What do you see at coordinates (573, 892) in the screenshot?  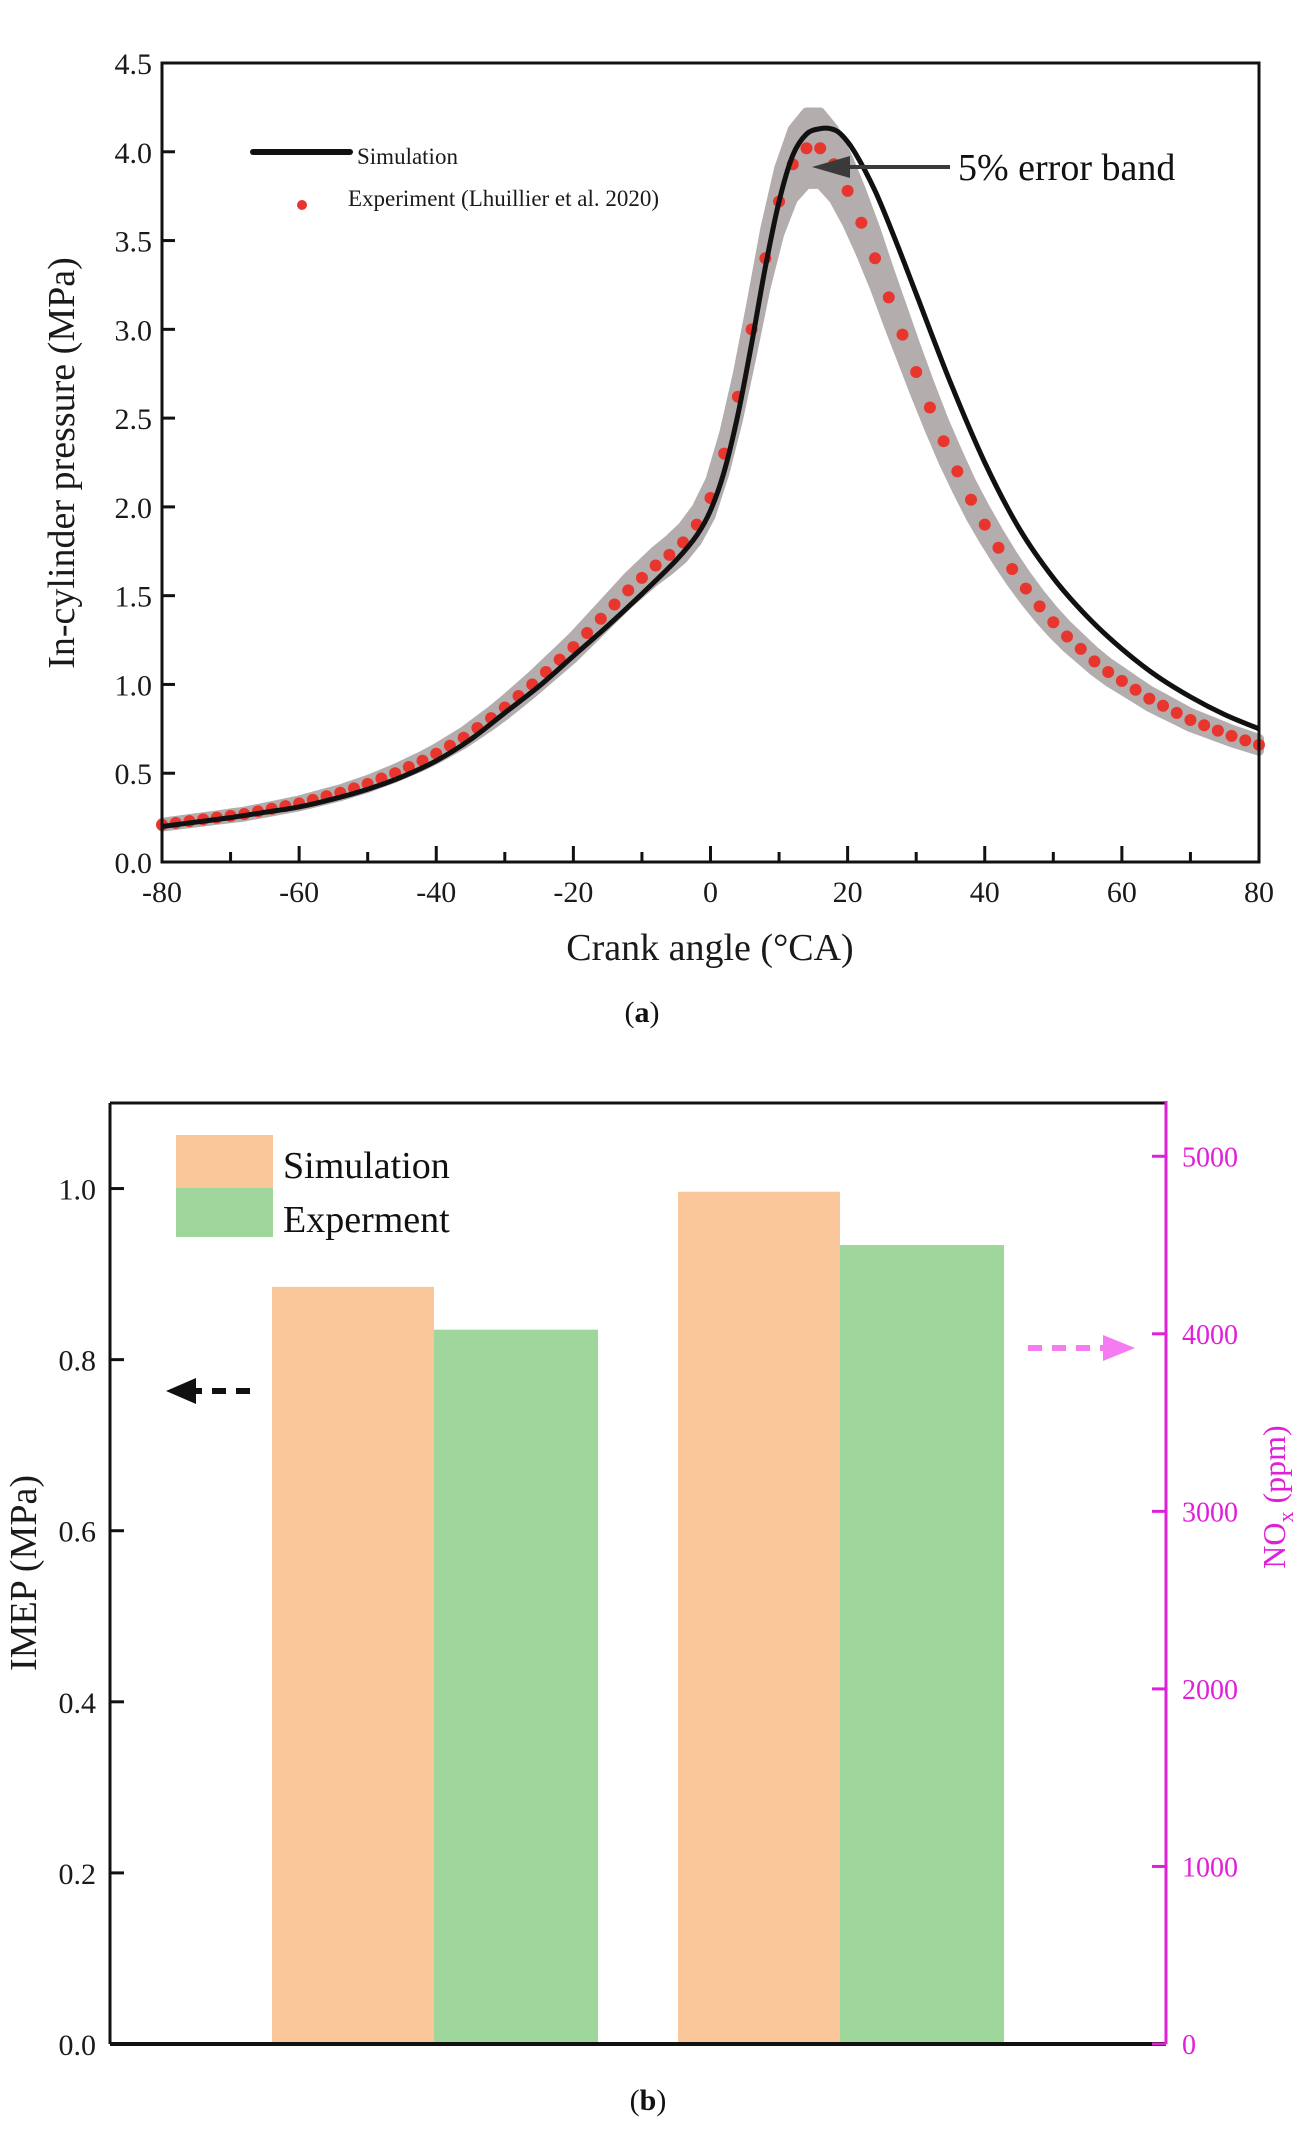 I see `x-tick-label: -20` at bounding box center [573, 892].